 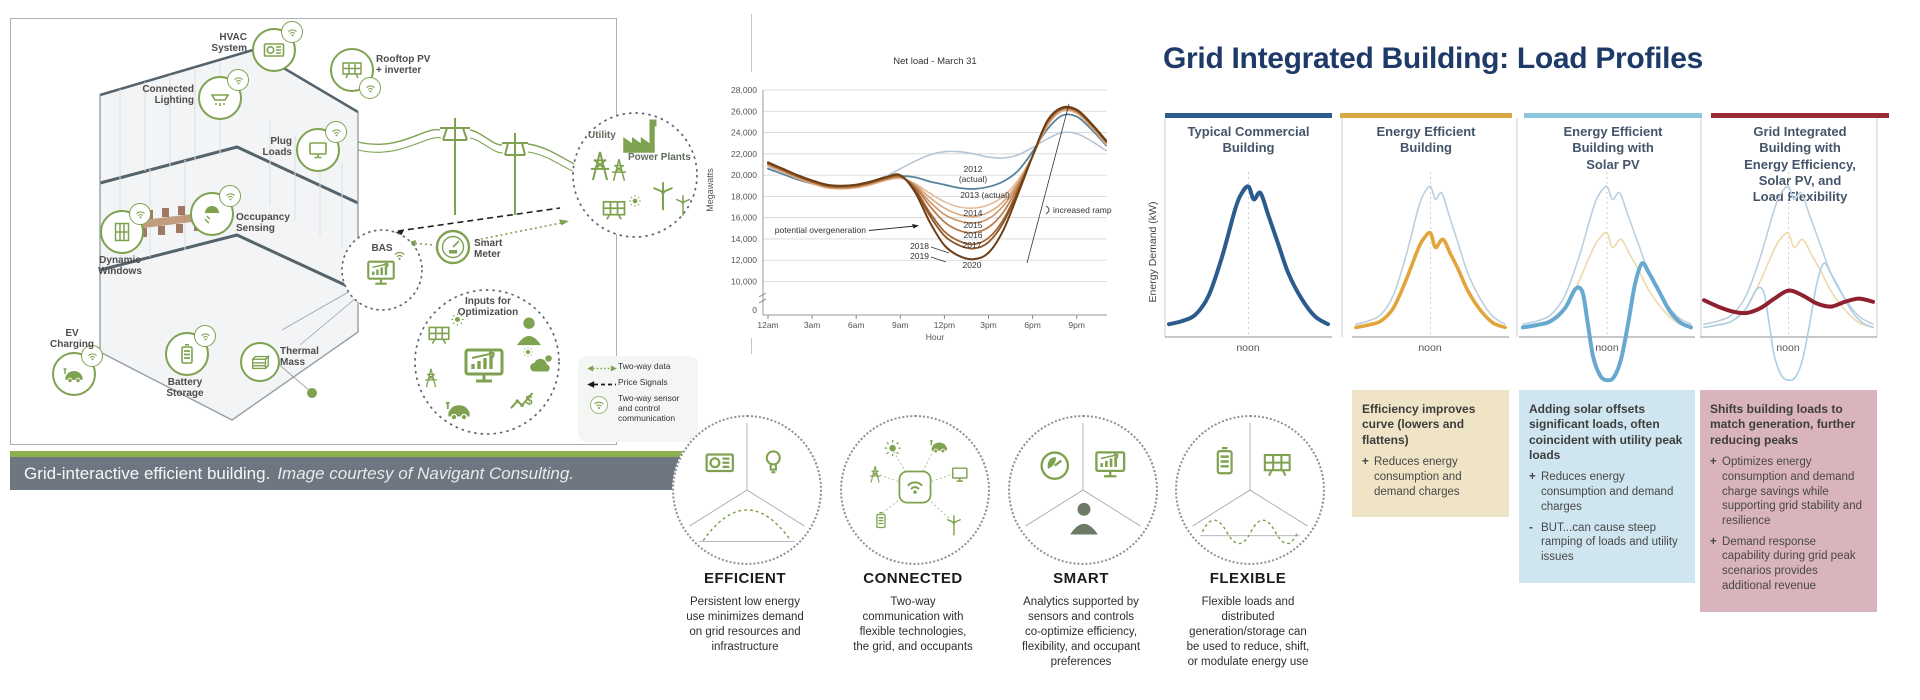 What do you see at coordinates (745, 578) in the screenshot?
I see `pillar-title-efficient: EFFICIENT` at bounding box center [745, 578].